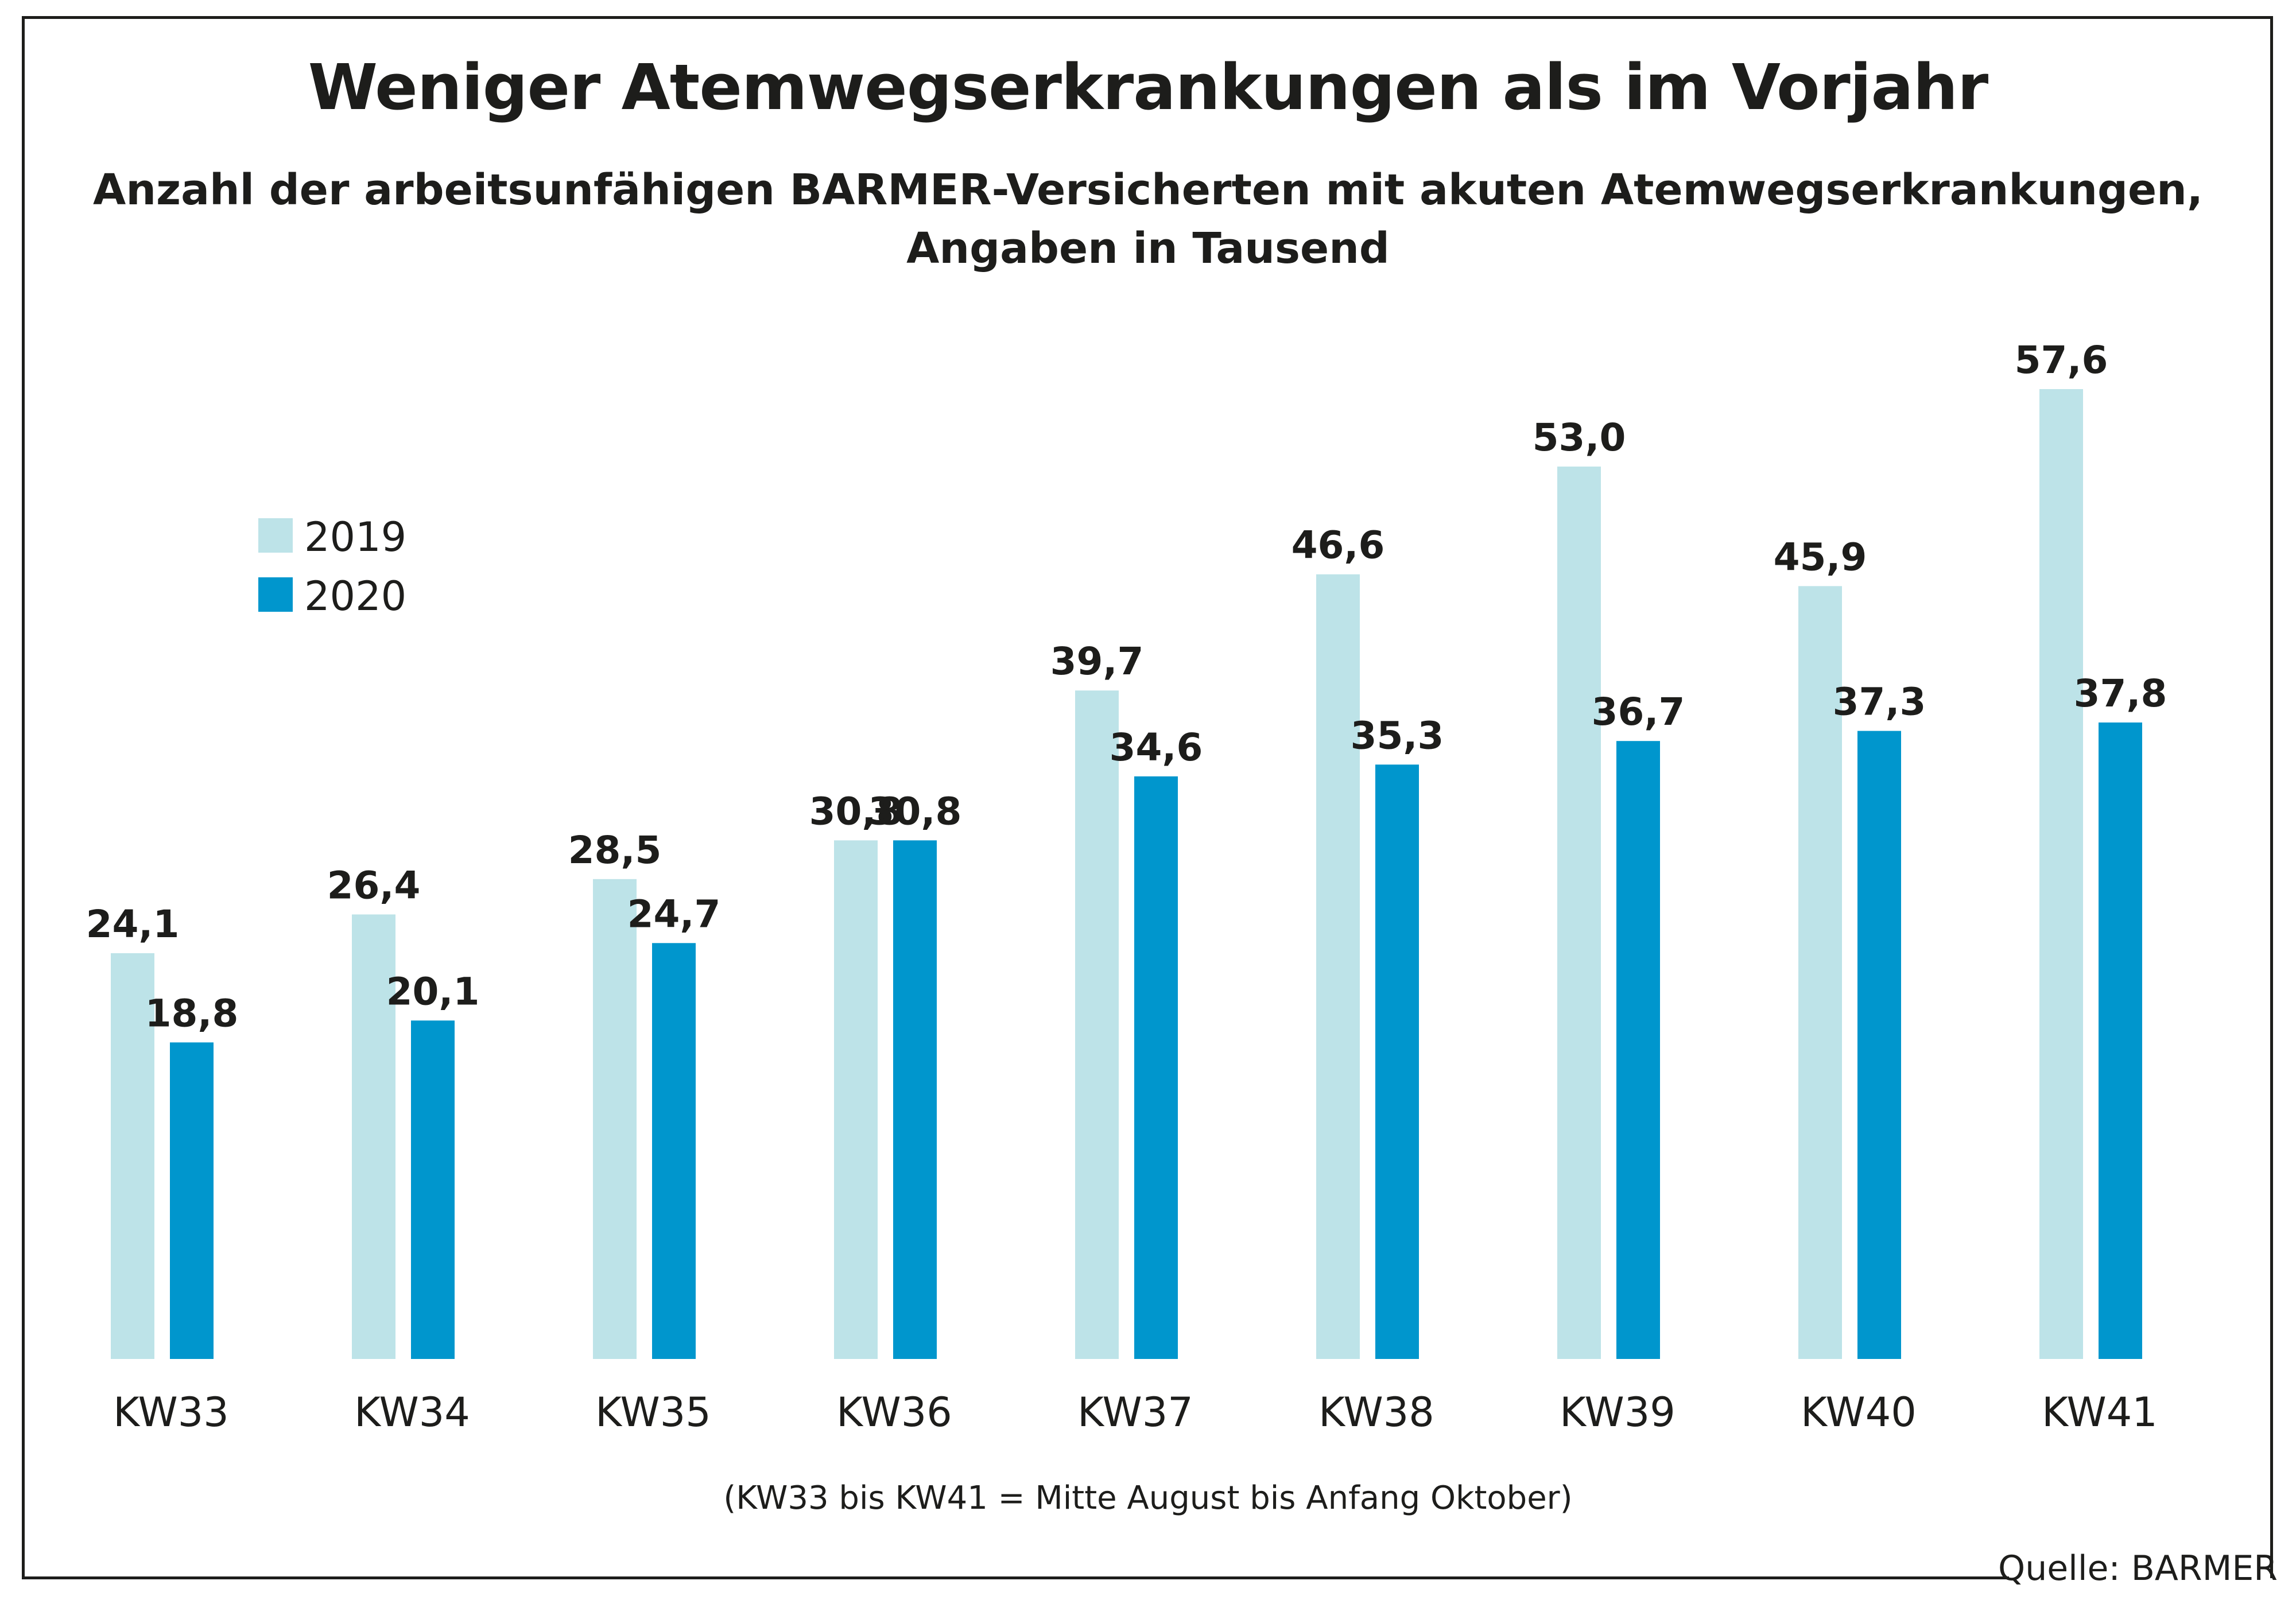  What do you see at coordinates (1338, 545) in the screenshot?
I see `data-label-2019-KW38: 46,6` at bounding box center [1338, 545].